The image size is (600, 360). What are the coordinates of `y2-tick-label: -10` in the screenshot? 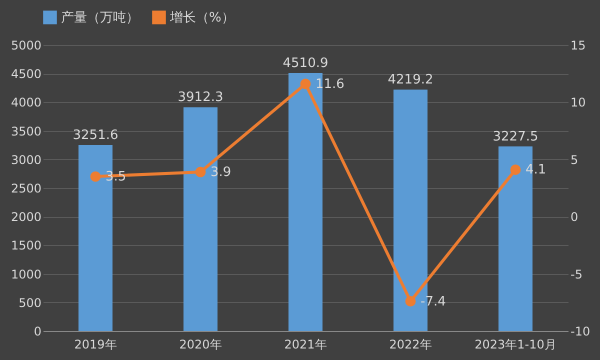 It's located at (580, 331).